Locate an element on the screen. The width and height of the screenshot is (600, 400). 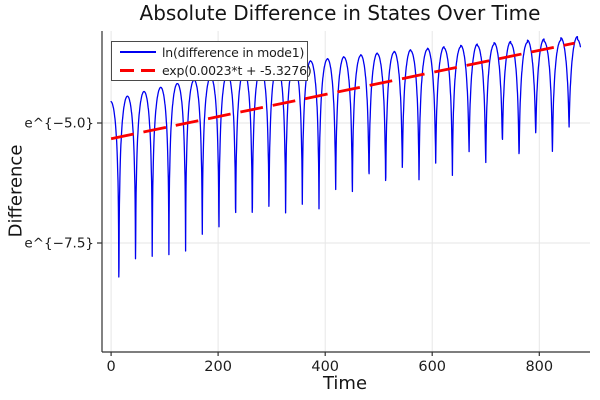
y-axis-label: Difference is located at coordinates (16, 191).